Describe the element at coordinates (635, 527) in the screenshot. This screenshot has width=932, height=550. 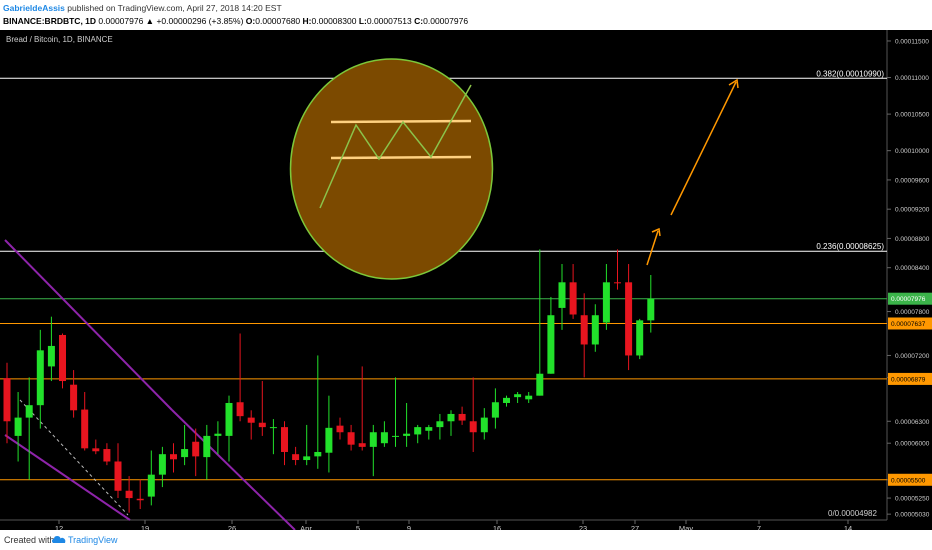
I see `time-tick-label: 27` at that location.